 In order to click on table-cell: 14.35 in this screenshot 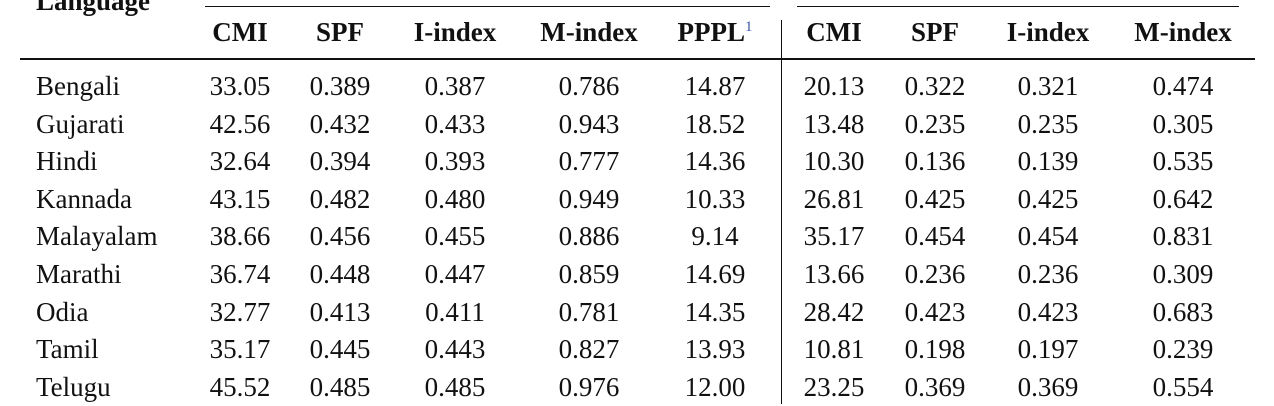, I will do `click(715, 311)`.